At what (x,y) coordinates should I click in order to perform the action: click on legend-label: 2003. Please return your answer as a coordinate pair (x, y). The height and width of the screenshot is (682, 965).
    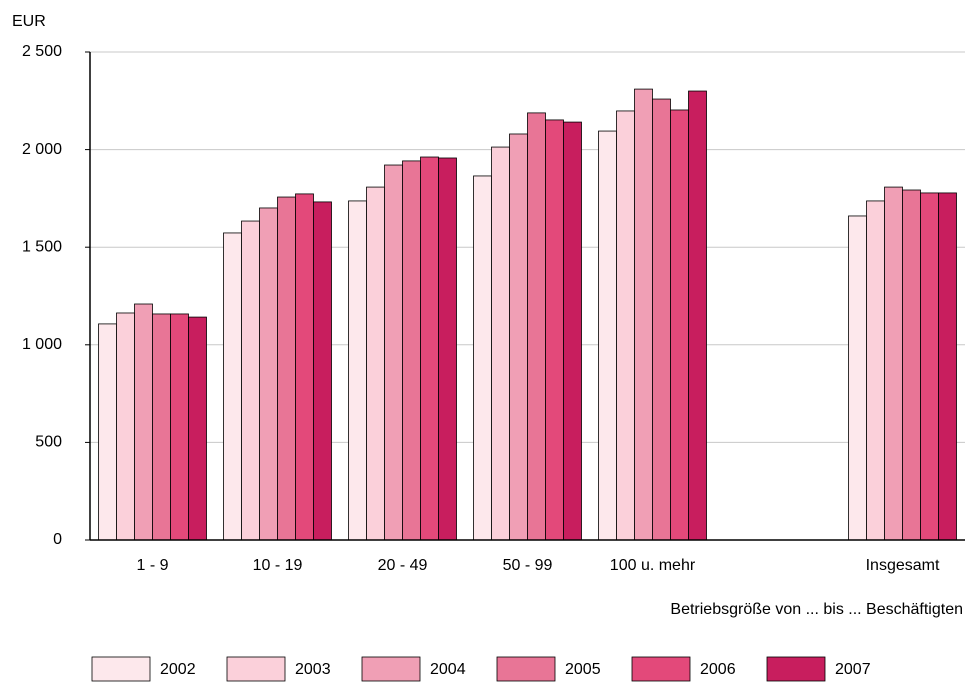
    Looking at the image, I should click on (313, 669).